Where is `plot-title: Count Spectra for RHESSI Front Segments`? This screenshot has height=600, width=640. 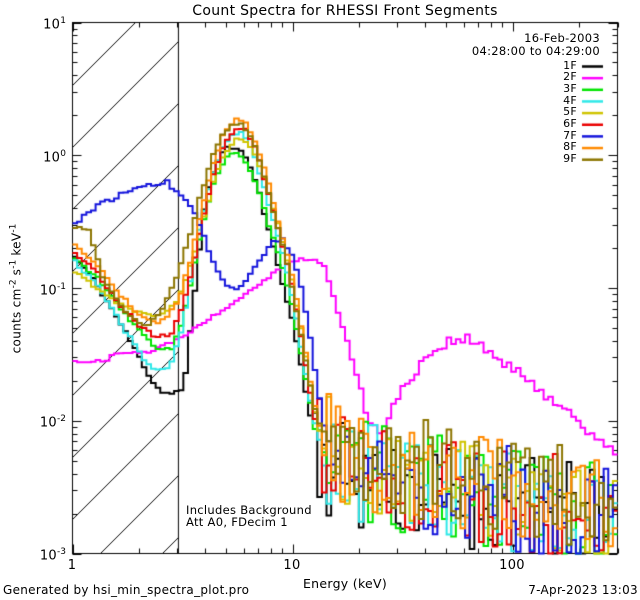 plot-title: Count Spectra for RHESSI Front Segments is located at coordinates (345, 11).